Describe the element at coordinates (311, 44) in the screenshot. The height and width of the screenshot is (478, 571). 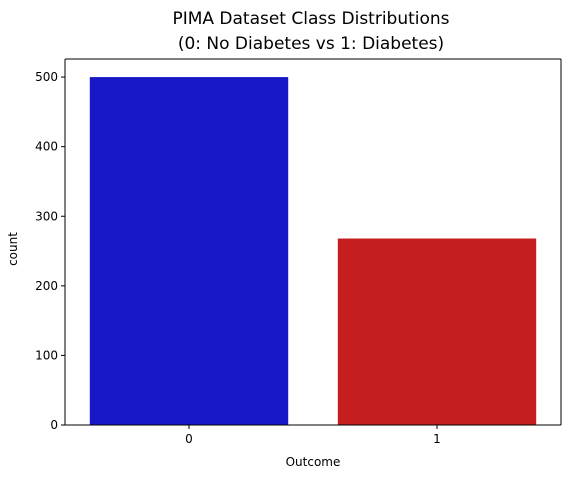
I see `chart-title-line-2: (0: No Diabetes vs 1: Diabetes)` at that location.